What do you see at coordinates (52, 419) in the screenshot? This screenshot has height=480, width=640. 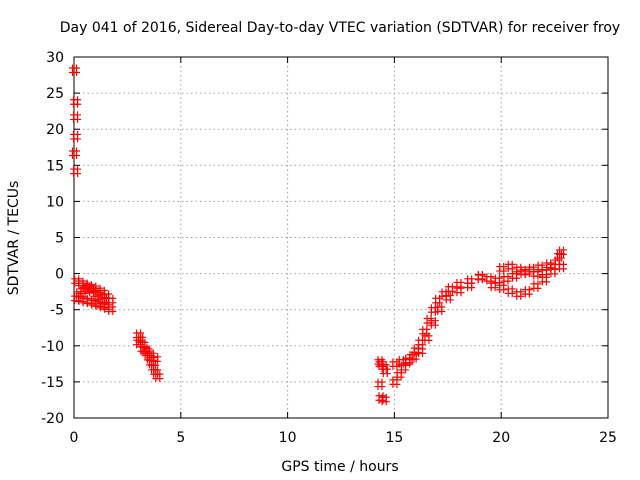 I see `y-tick-label: -20` at bounding box center [52, 419].